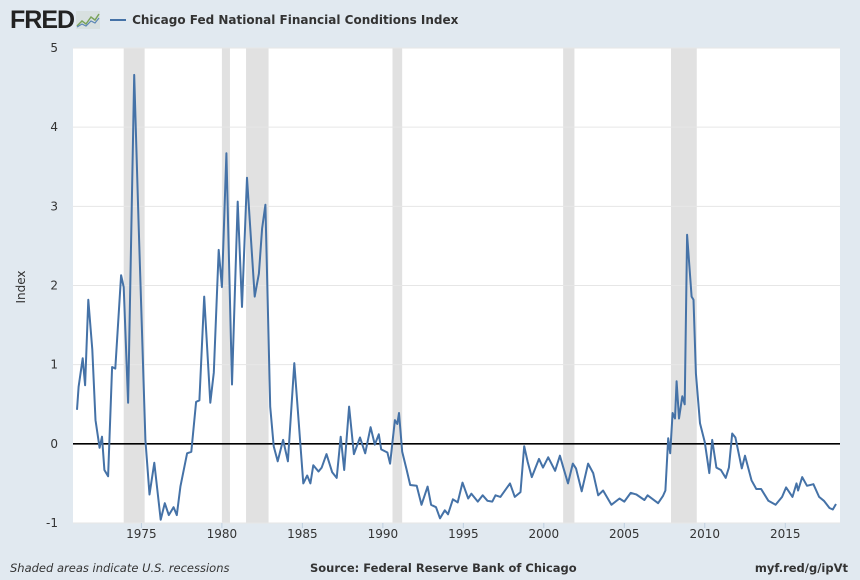 This screenshot has width=860, height=580. Describe the element at coordinates (21, 286) in the screenshot. I see `y-axis-label: Index` at that location.